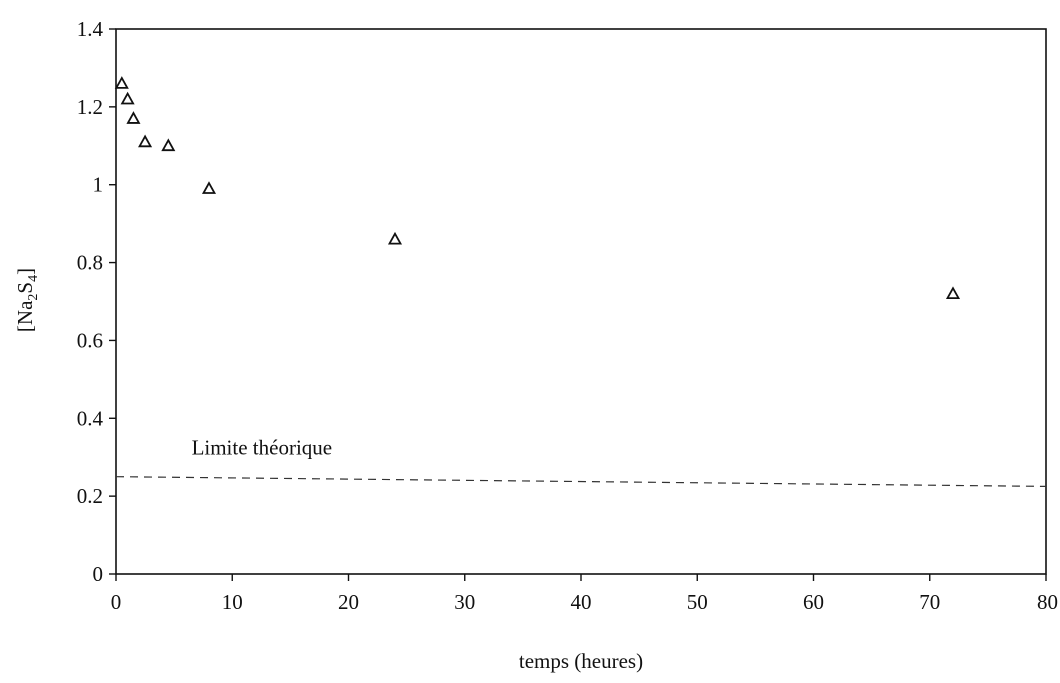  Describe the element at coordinates (581, 602) in the screenshot. I see `x-tick-label: 40` at that location.